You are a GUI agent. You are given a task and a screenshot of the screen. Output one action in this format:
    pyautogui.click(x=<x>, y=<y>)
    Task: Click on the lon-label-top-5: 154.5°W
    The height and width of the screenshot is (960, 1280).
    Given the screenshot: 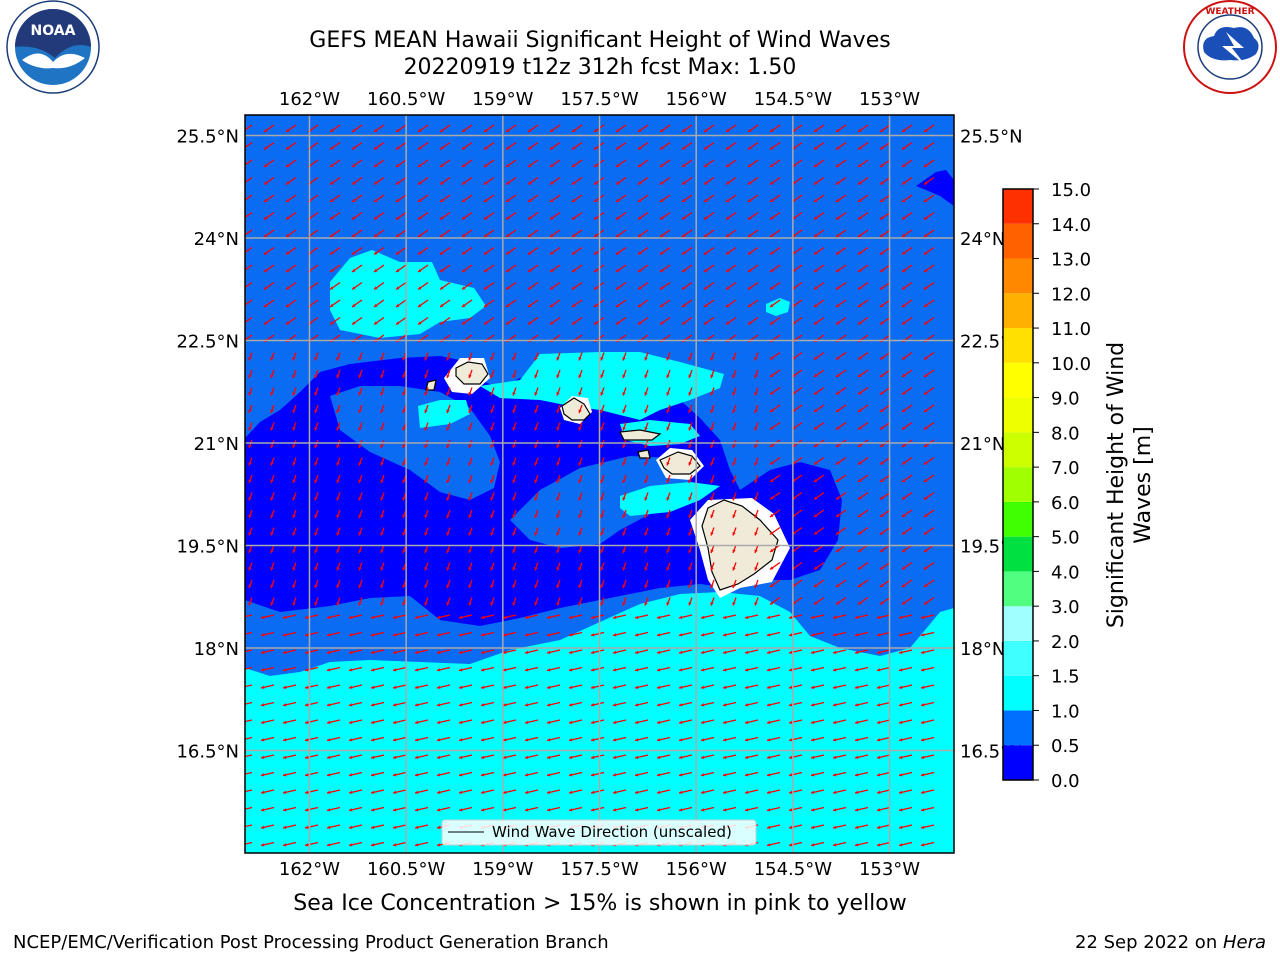 What is the action you would take?
    pyautogui.click(x=793, y=99)
    